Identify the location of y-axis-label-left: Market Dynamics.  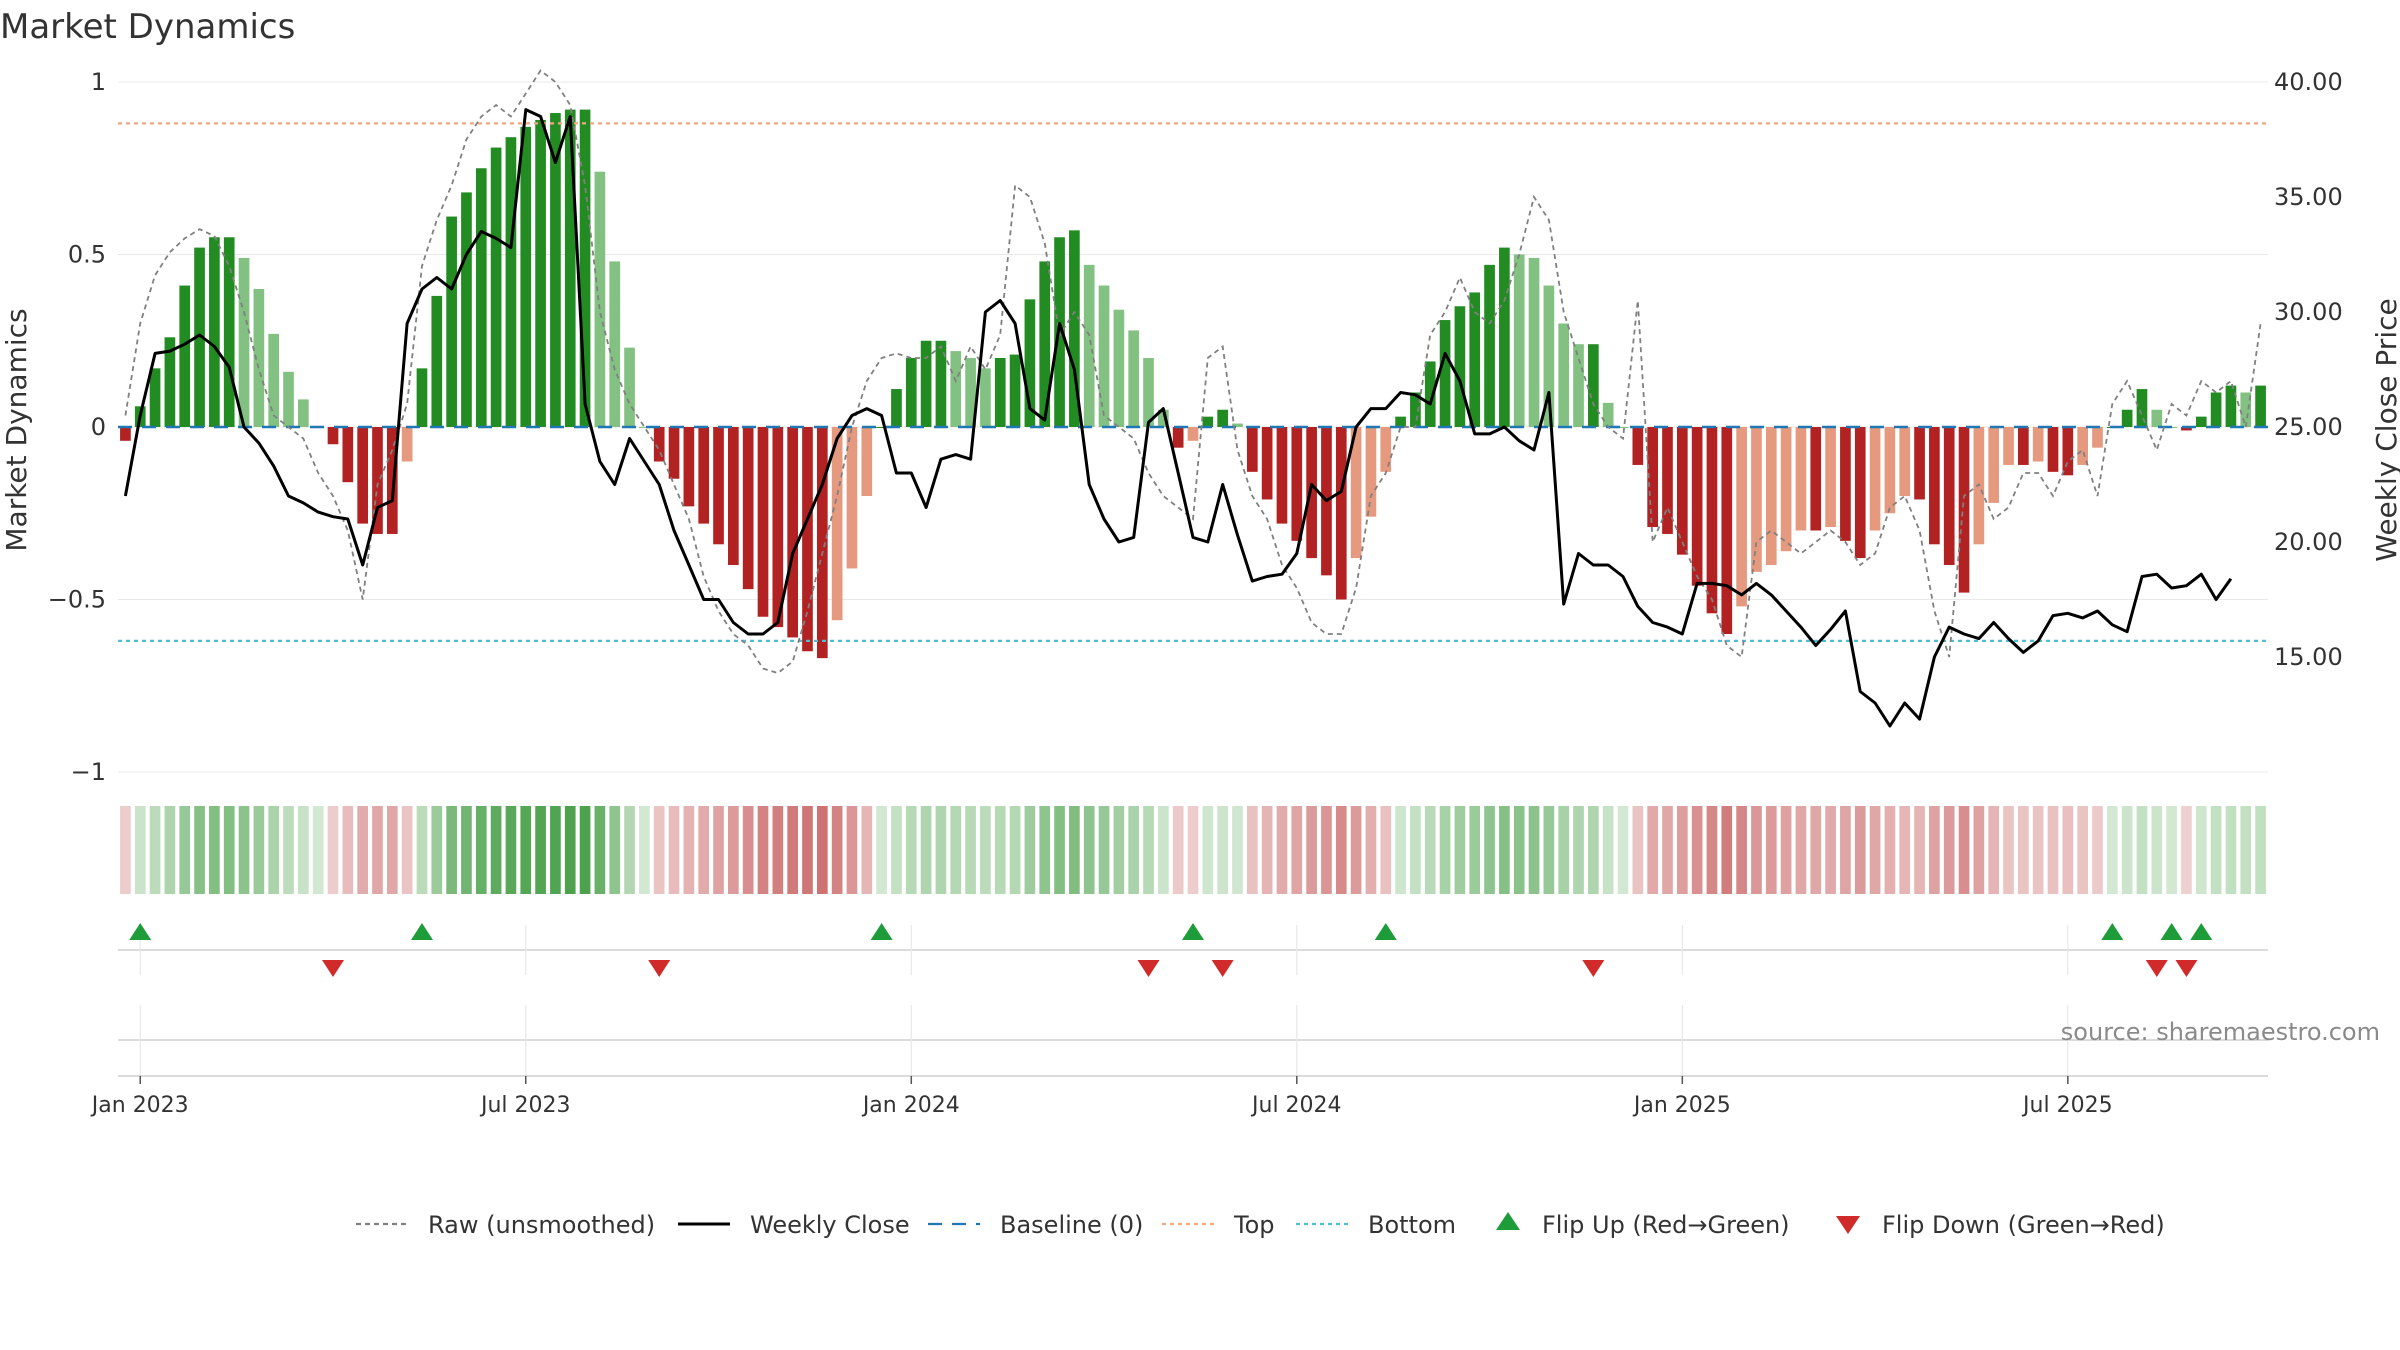
(16, 429).